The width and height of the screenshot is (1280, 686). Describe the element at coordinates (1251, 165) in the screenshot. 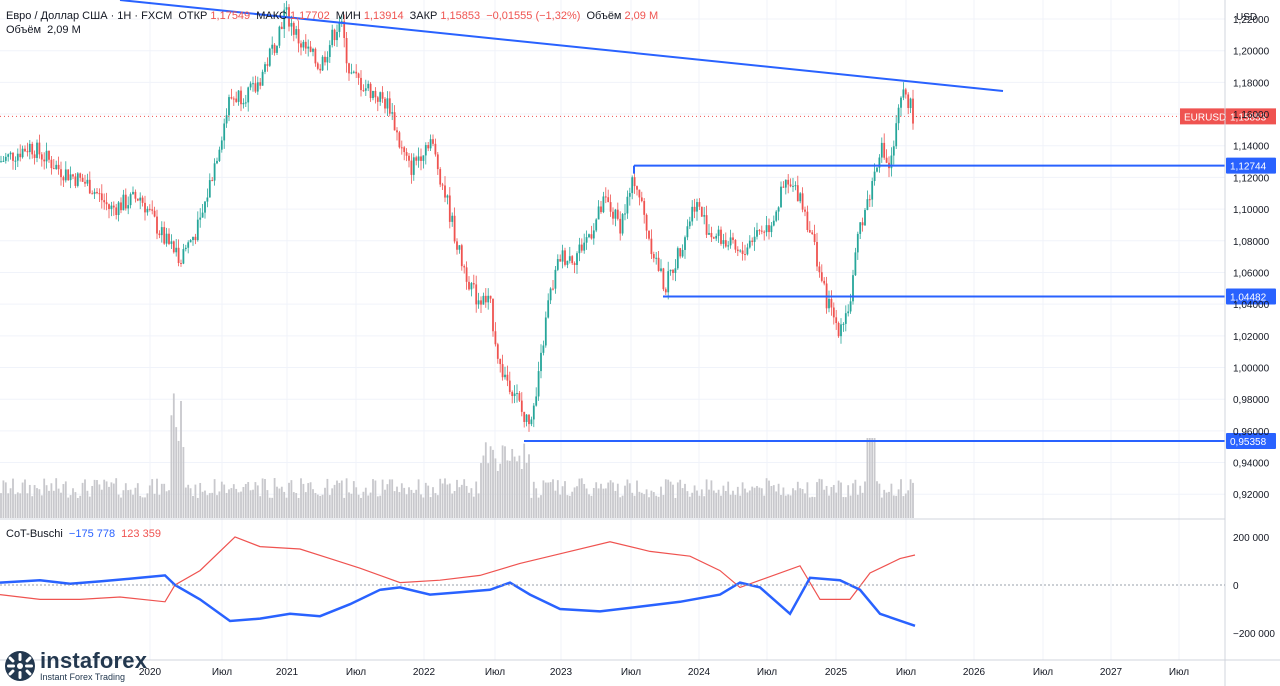

I see `level-price-tag` at that location.